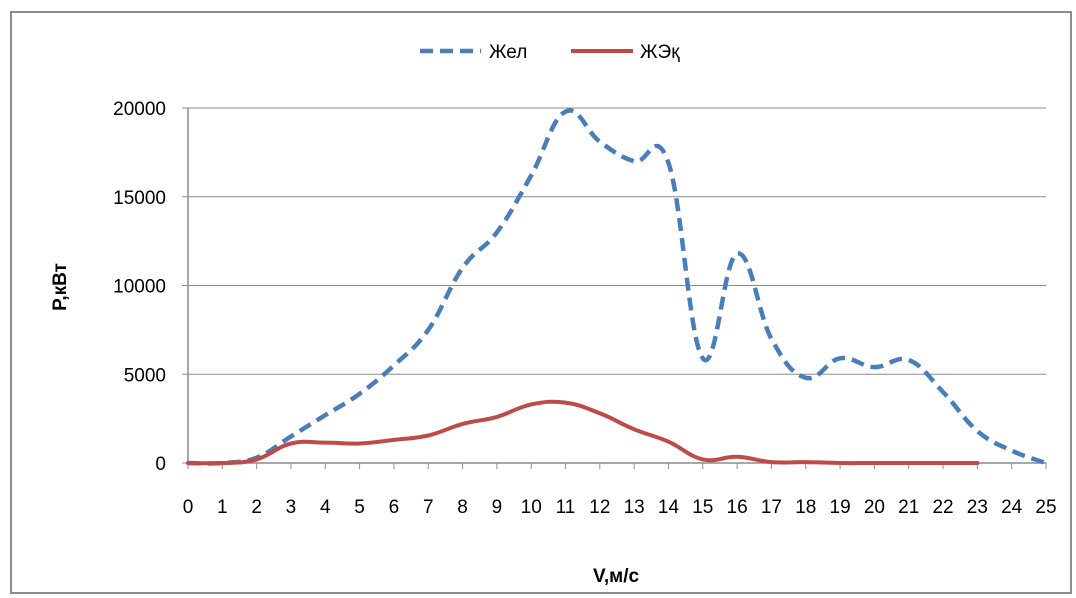 The height and width of the screenshot is (598, 1076). I want to click on x-tick-label: 23, so click(977, 507).